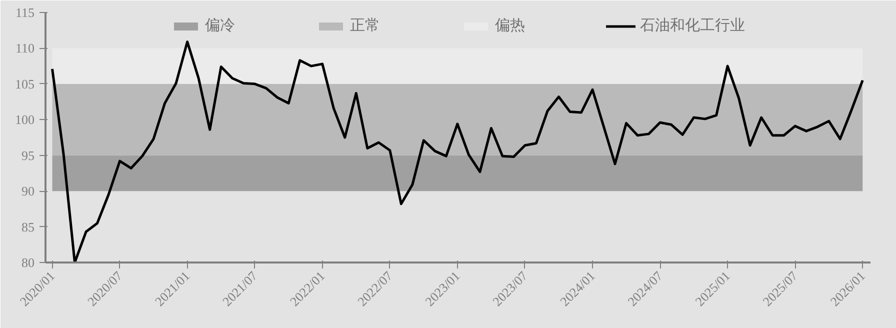 This screenshot has width=896, height=328. What do you see at coordinates (28, 155) in the screenshot?
I see `y-tick-label: 95` at bounding box center [28, 155].